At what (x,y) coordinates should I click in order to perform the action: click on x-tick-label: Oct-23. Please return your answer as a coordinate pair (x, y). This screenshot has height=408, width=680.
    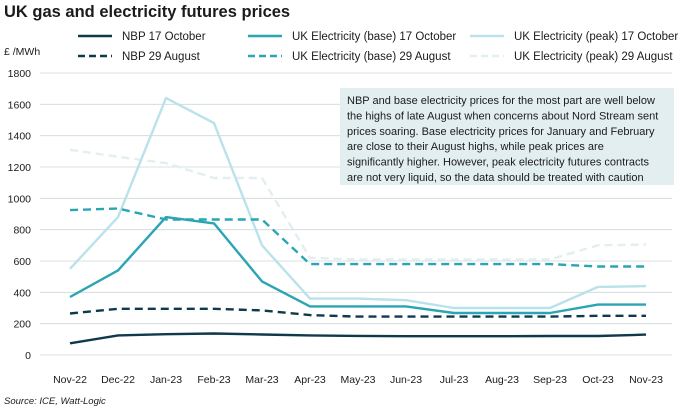
    Looking at the image, I should click on (598, 380).